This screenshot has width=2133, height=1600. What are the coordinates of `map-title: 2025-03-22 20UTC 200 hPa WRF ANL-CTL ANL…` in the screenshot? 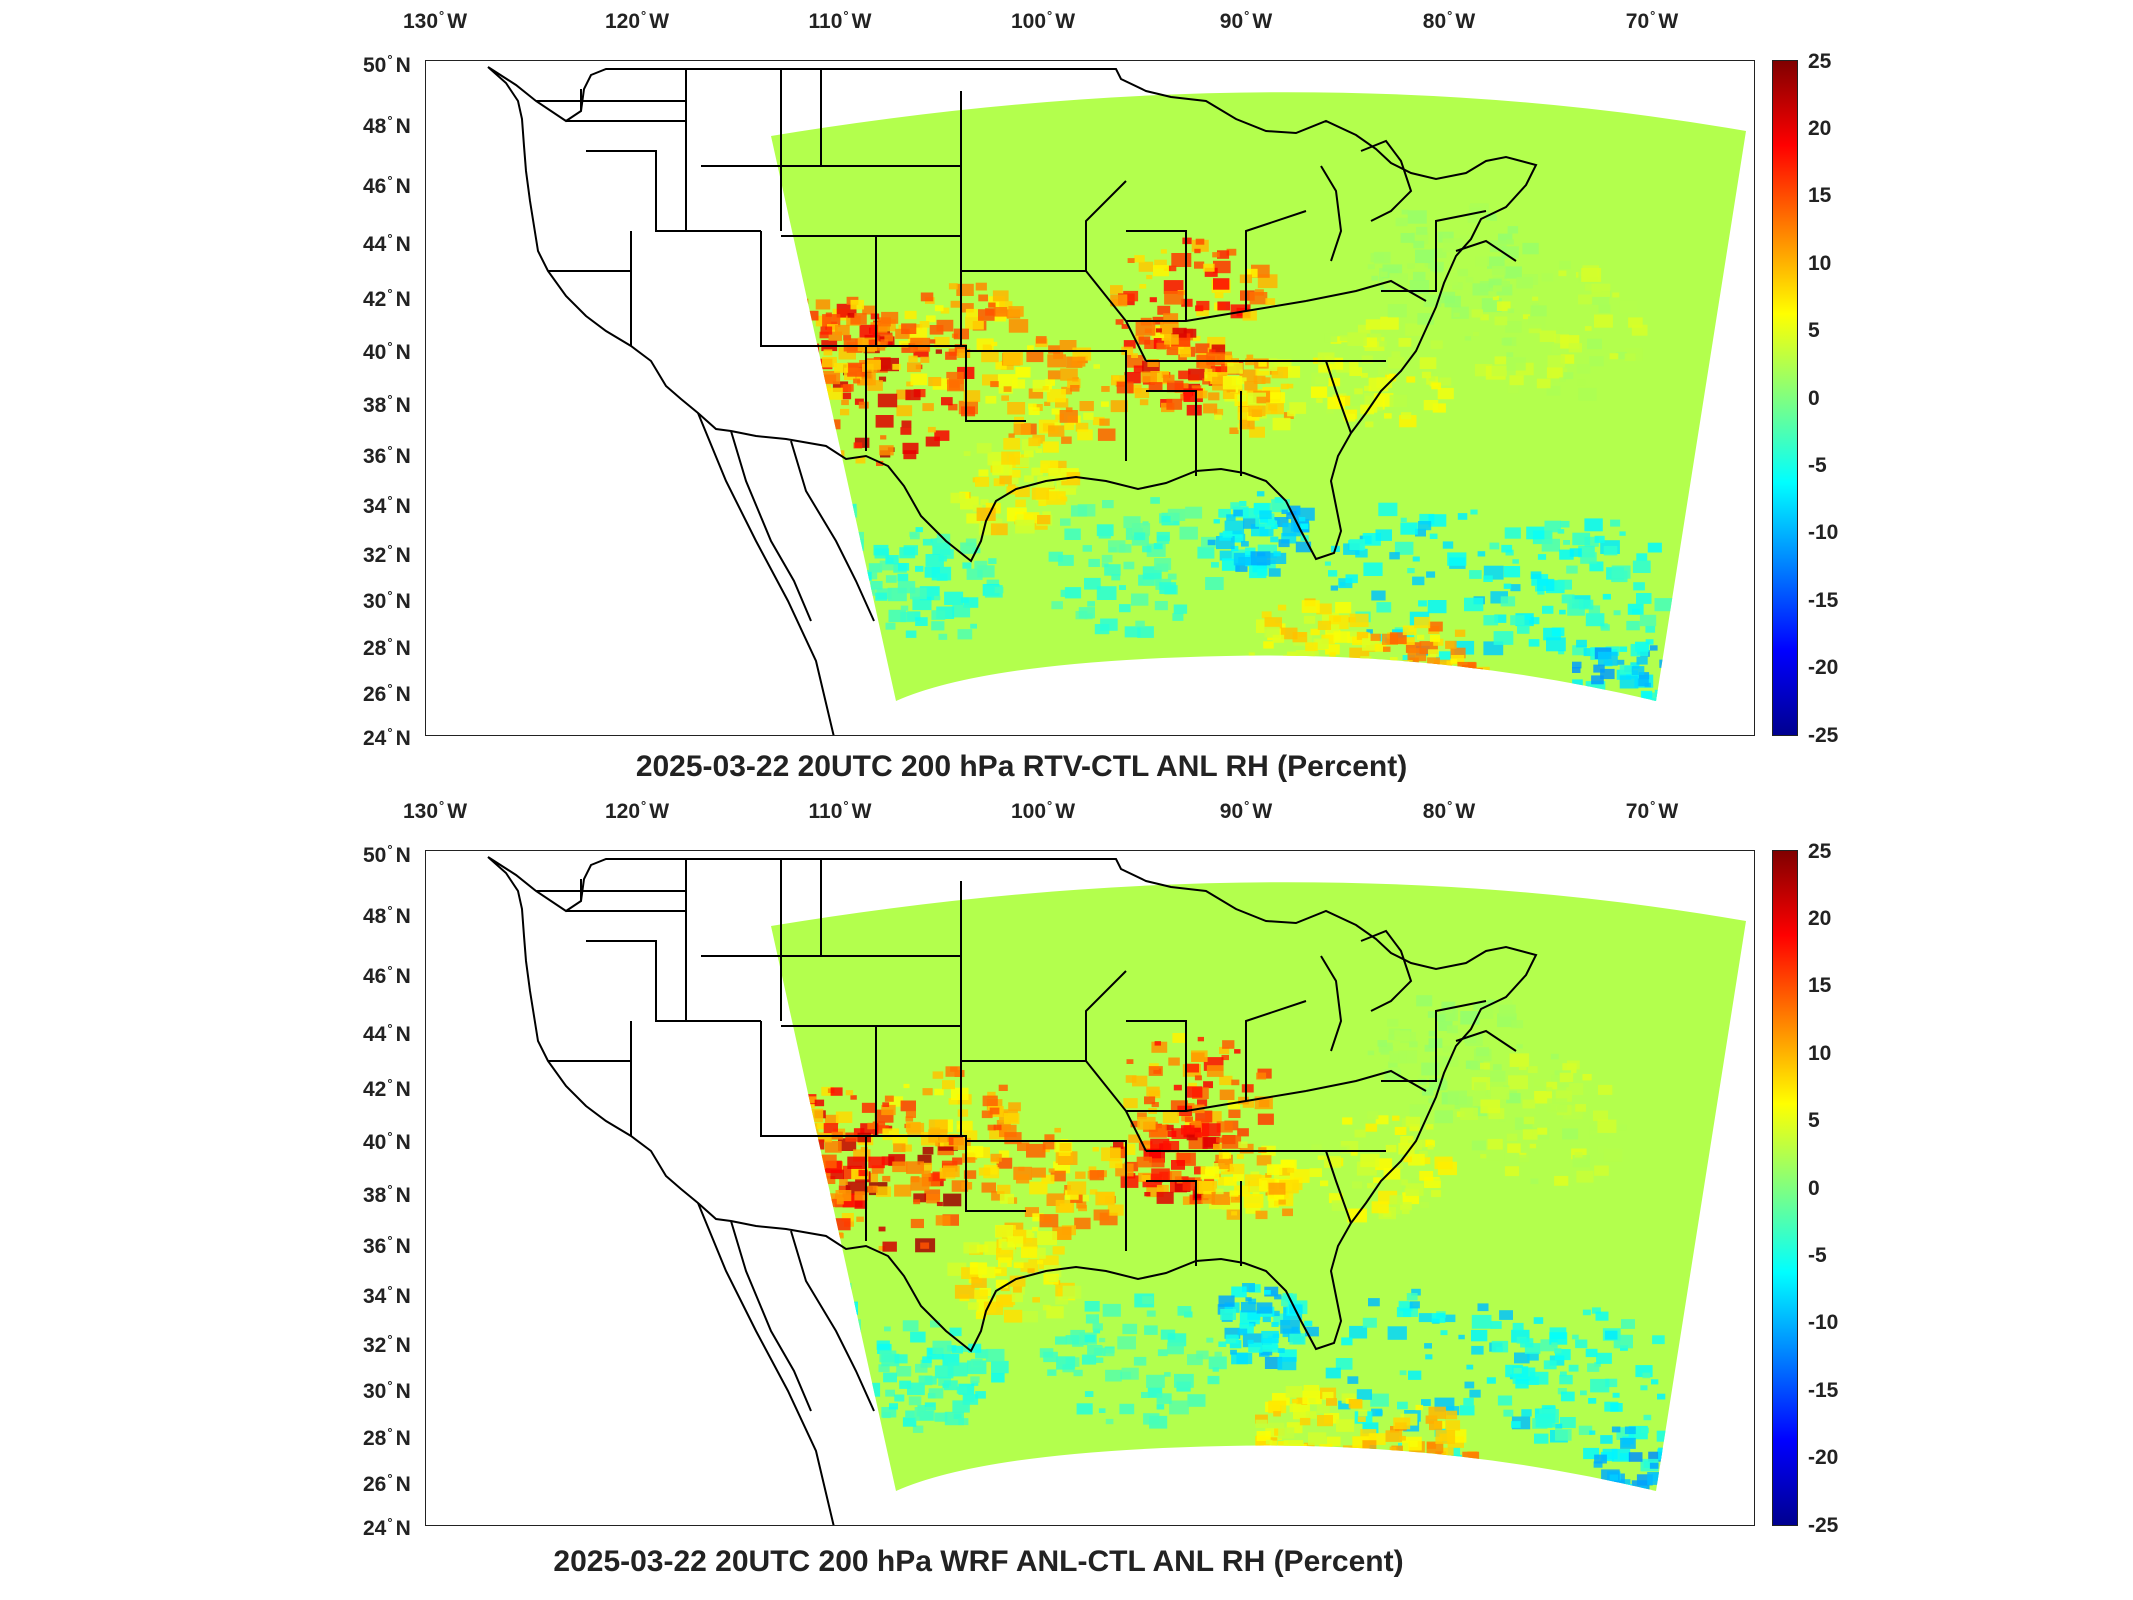 It's located at (978, 1561).